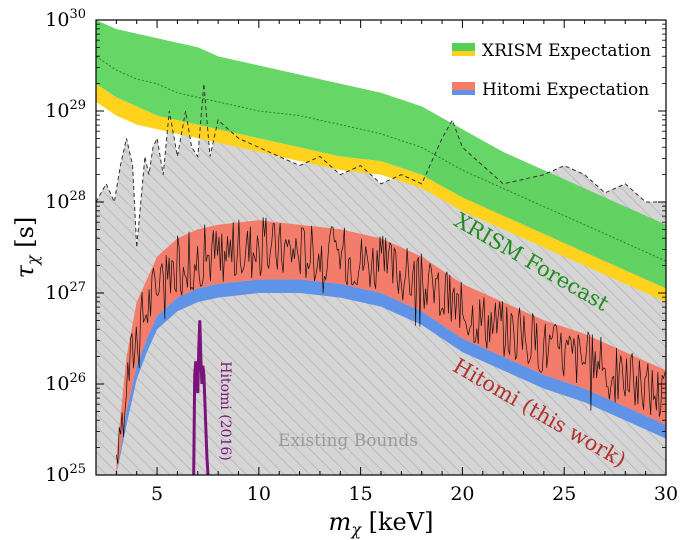  I want to click on x-tick-label: 15, so click(361, 494).